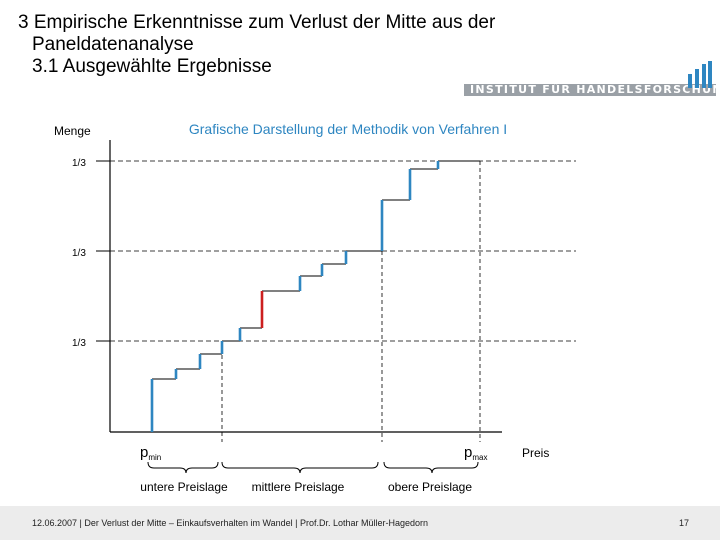 This screenshot has height=540, width=720. I want to click on brand-bar-background, so click(590, 90).